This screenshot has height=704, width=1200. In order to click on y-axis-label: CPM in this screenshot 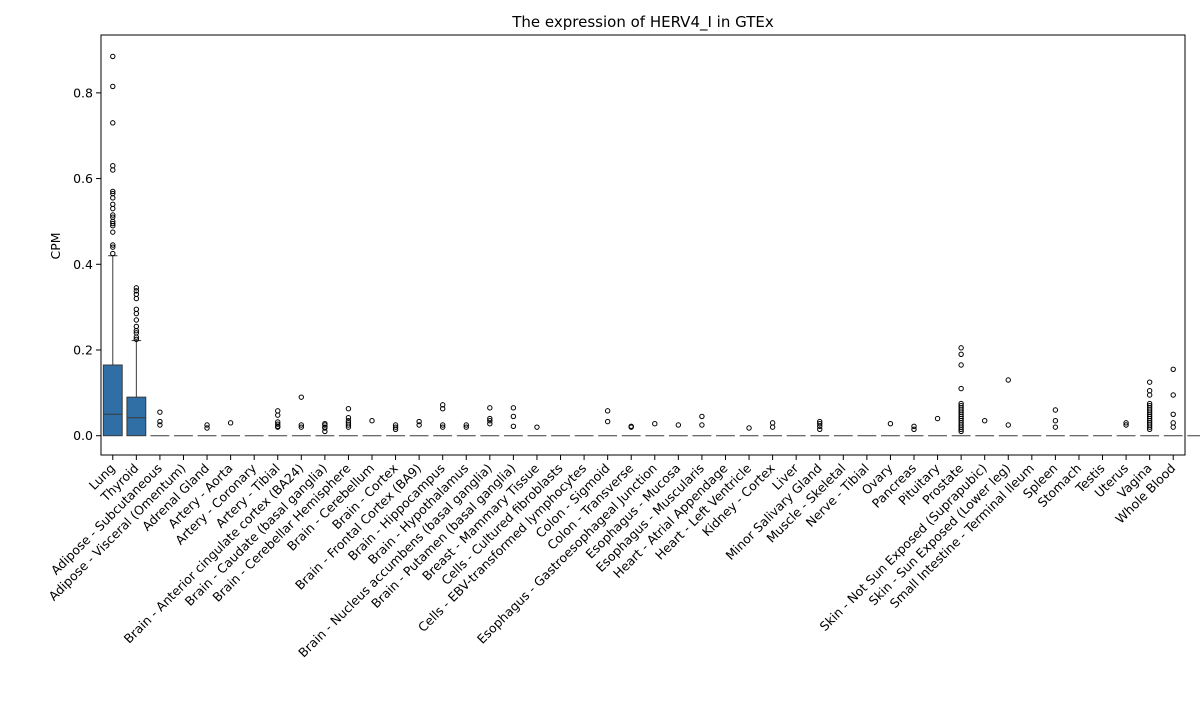, I will do `click(55, 245)`.